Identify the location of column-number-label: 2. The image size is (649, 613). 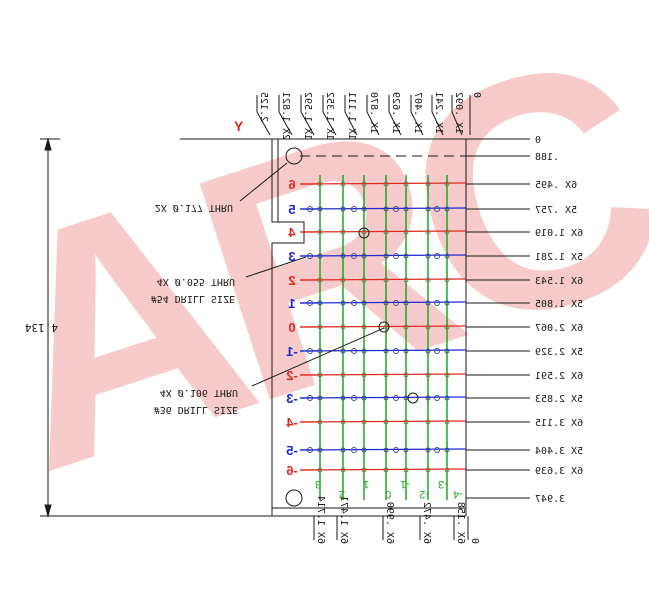
(342, 494).